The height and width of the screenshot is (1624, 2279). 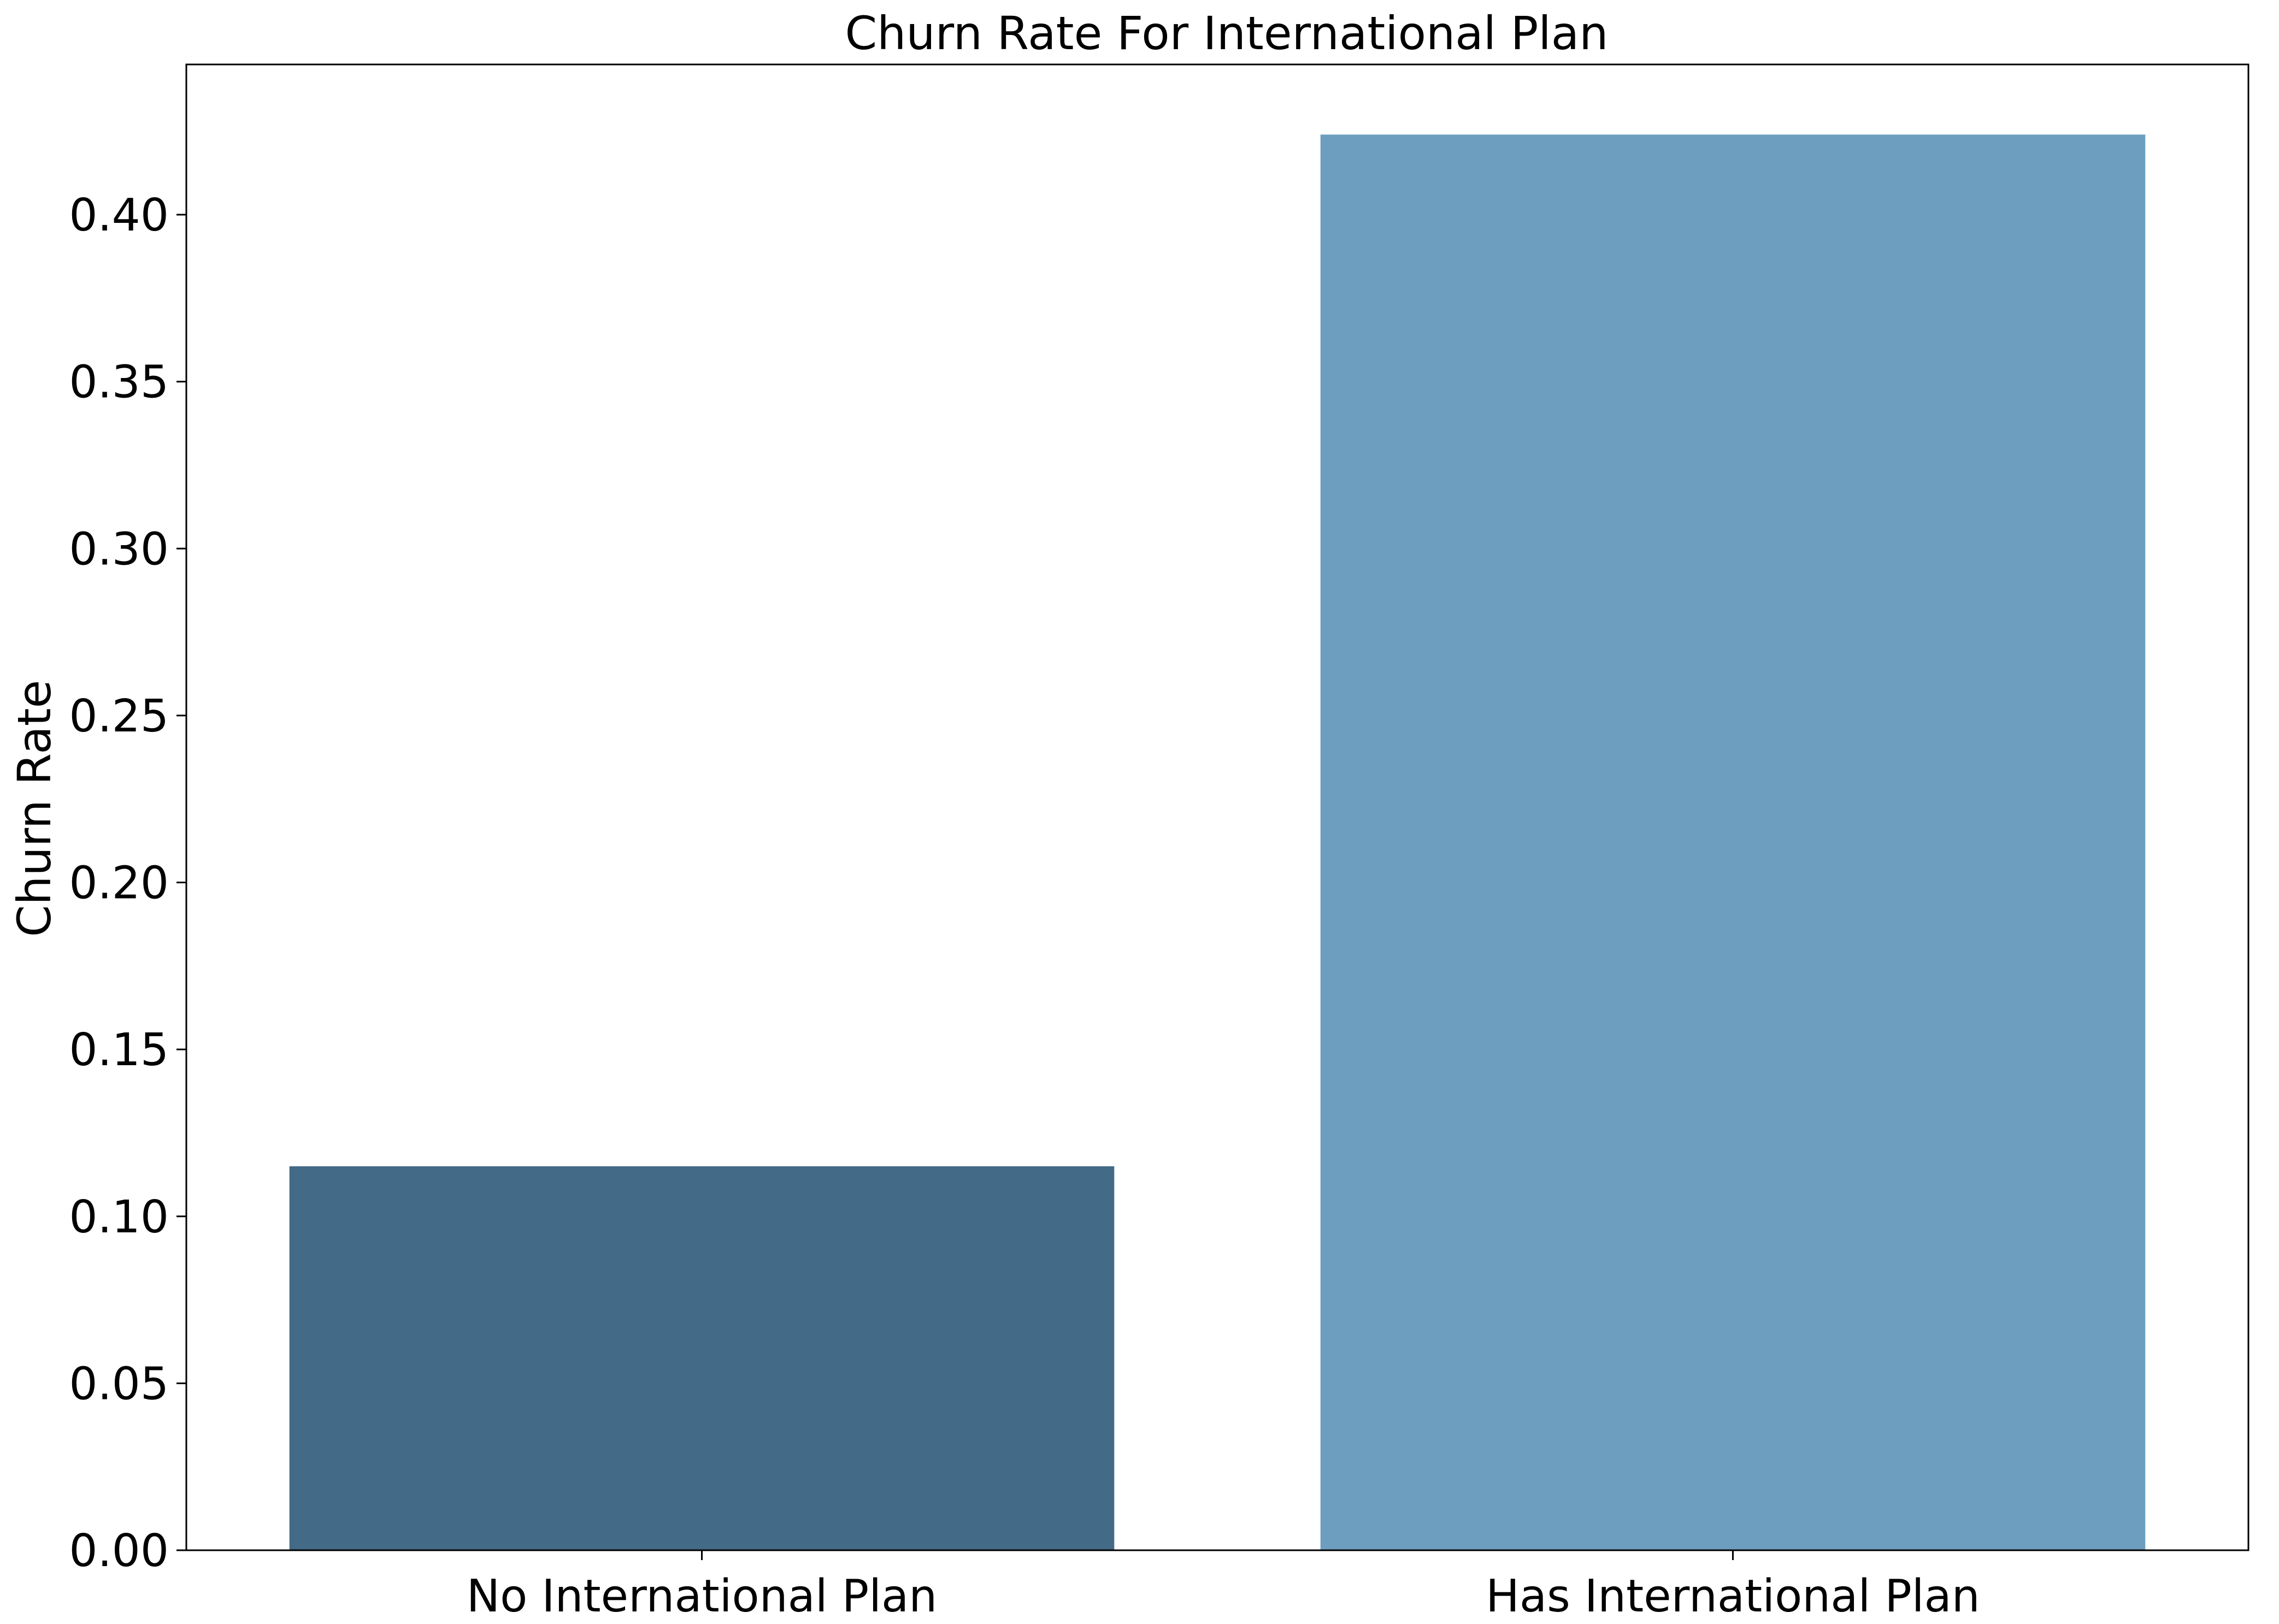 What do you see at coordinates (119, 1384) in the screenshot?
I see `y-tick-label-1: 0.05` at bounding box center [119, 1384].